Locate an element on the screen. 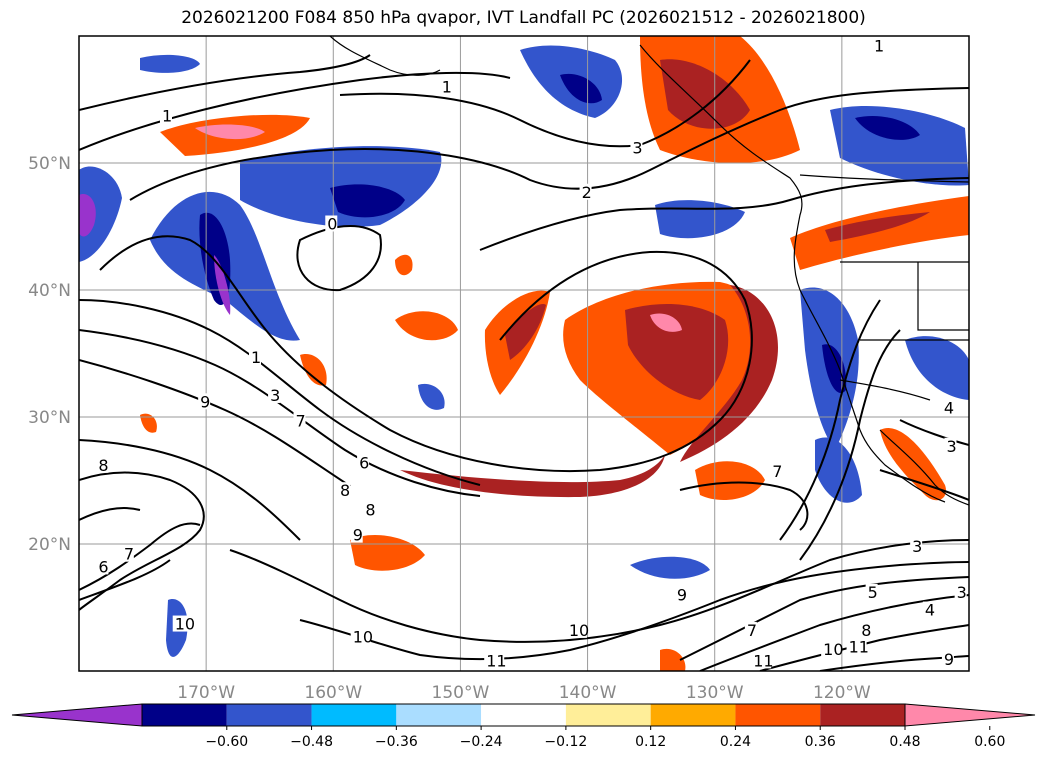 The image size is (1047, 765). contour-label: 2 is located at coordinates (587, 192).